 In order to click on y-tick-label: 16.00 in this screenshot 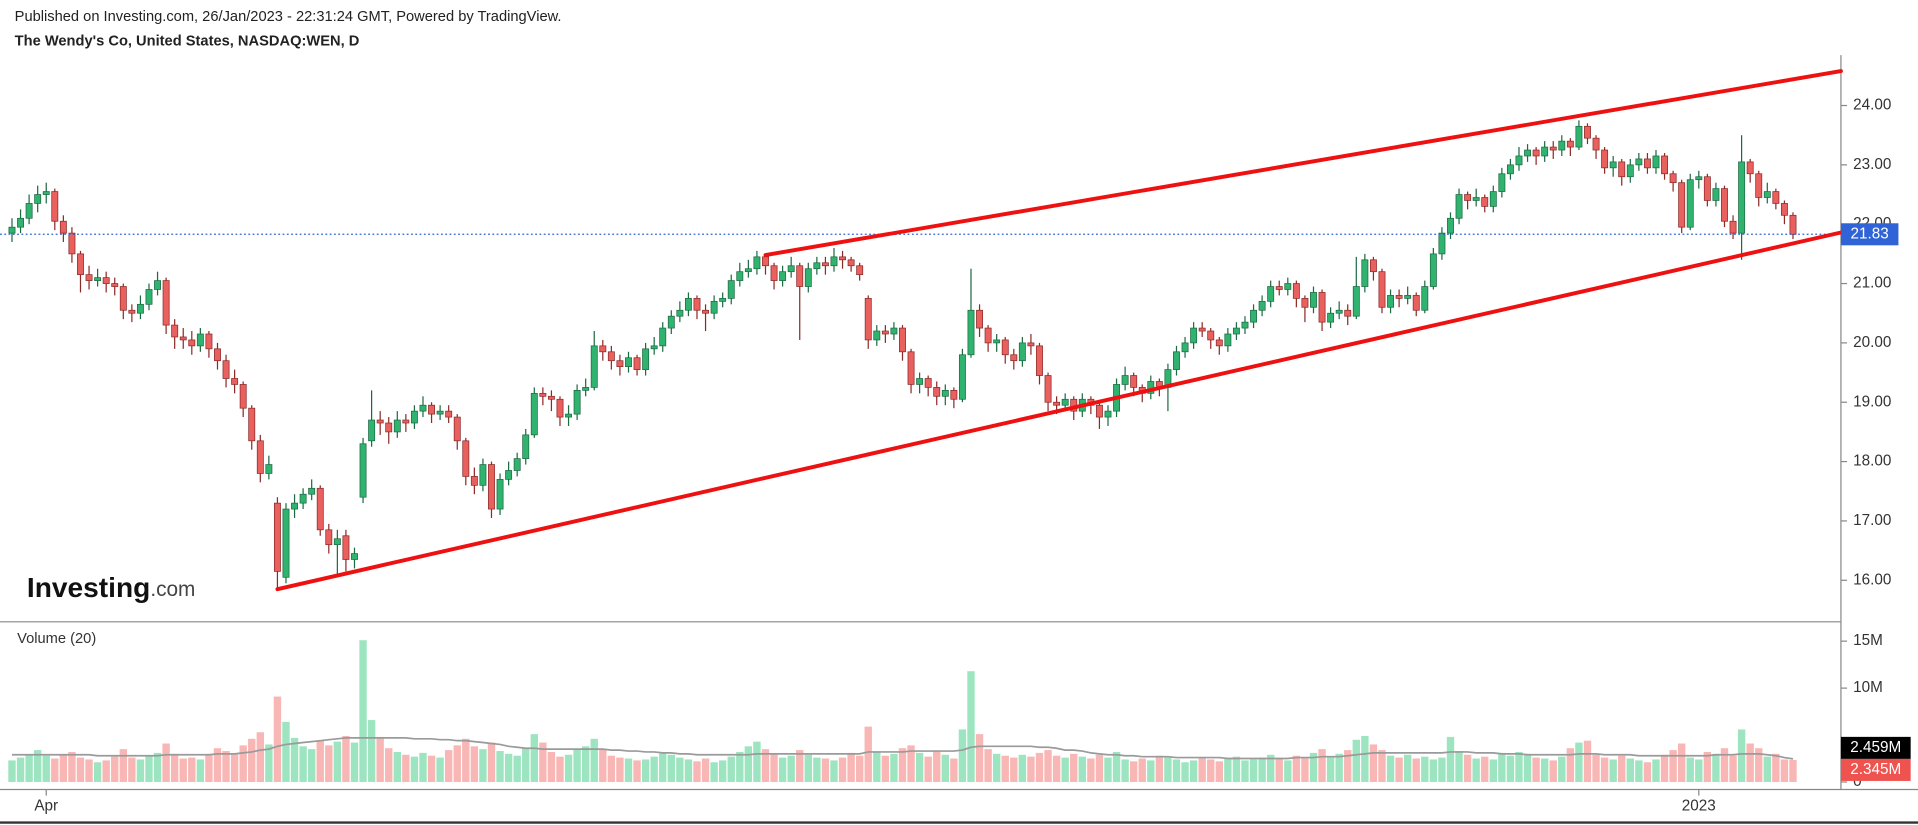, I will do `click(1872, 579)`.